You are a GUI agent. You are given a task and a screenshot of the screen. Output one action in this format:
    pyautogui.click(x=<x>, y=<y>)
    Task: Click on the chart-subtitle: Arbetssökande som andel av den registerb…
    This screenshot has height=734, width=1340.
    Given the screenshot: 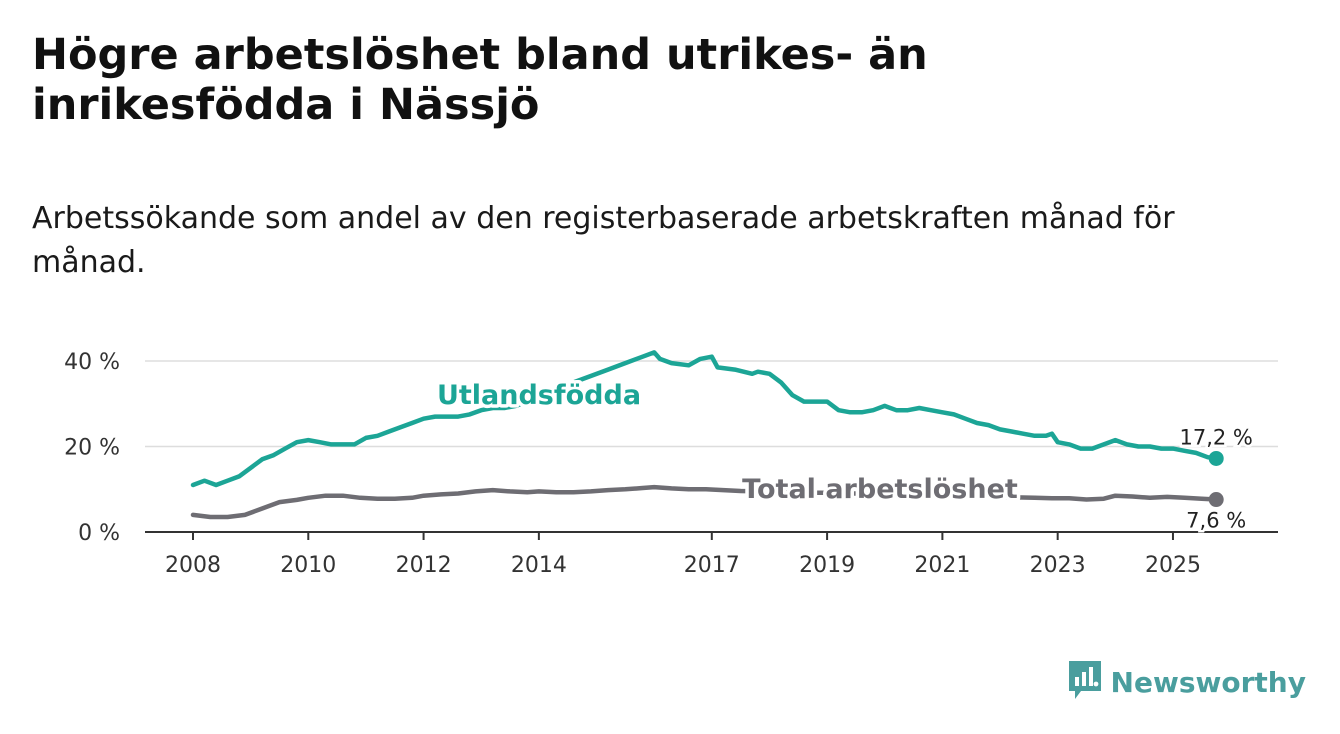 What is the action you would take?
    pyautogui.click(x=603, y=240)
    